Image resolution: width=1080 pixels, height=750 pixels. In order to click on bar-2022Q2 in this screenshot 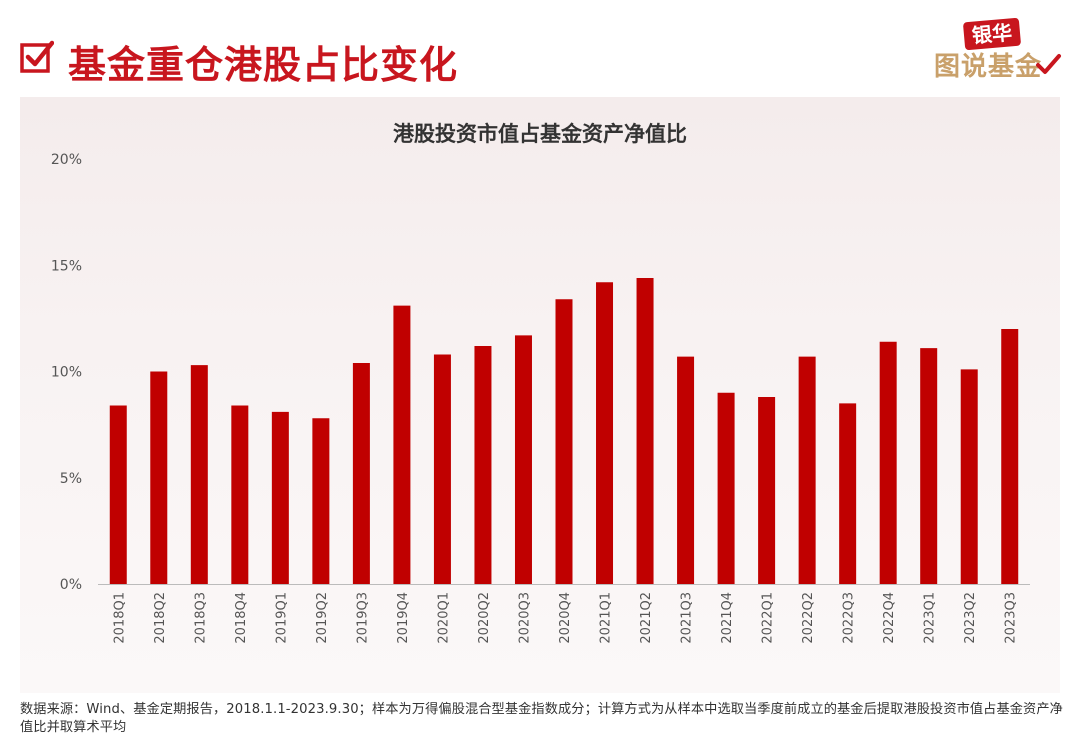, I will do `click(807, 470)`.